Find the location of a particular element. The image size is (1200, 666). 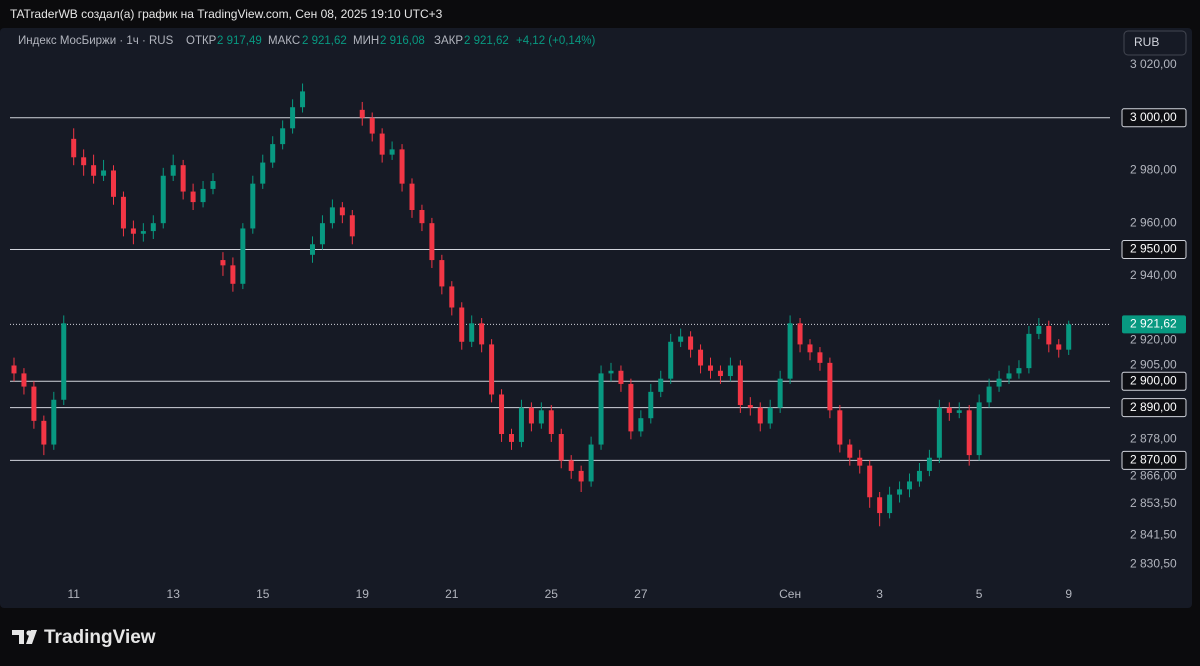

x-tick-label: 13 is located at coordinates (174, 594).